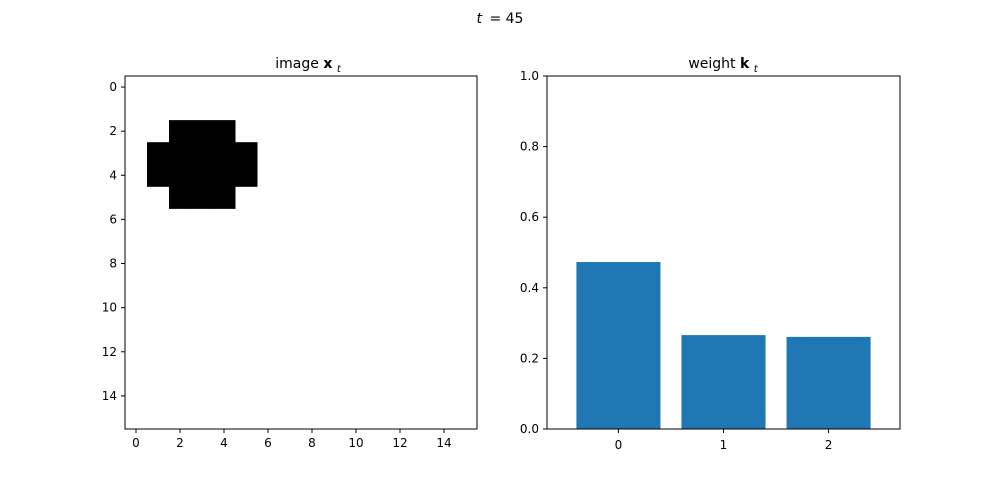 The height and width of the screenshot is (500, 1000). Describe the element at coordinates (312, 443) in the screenshot. I see `image-x-tick-label: 8` at that location.